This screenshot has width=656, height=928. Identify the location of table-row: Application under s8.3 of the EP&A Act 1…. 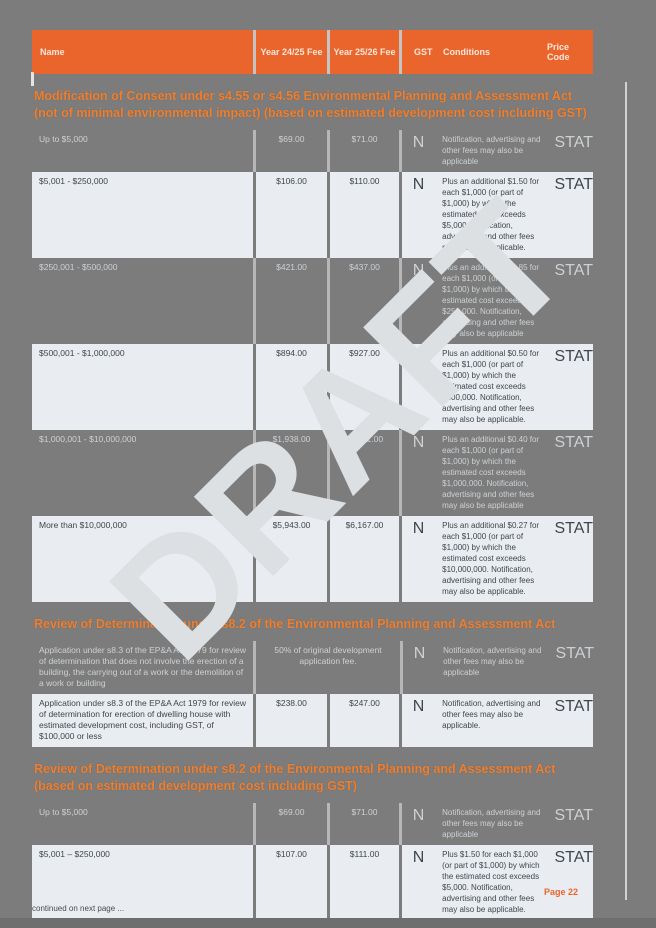
(313, 720).